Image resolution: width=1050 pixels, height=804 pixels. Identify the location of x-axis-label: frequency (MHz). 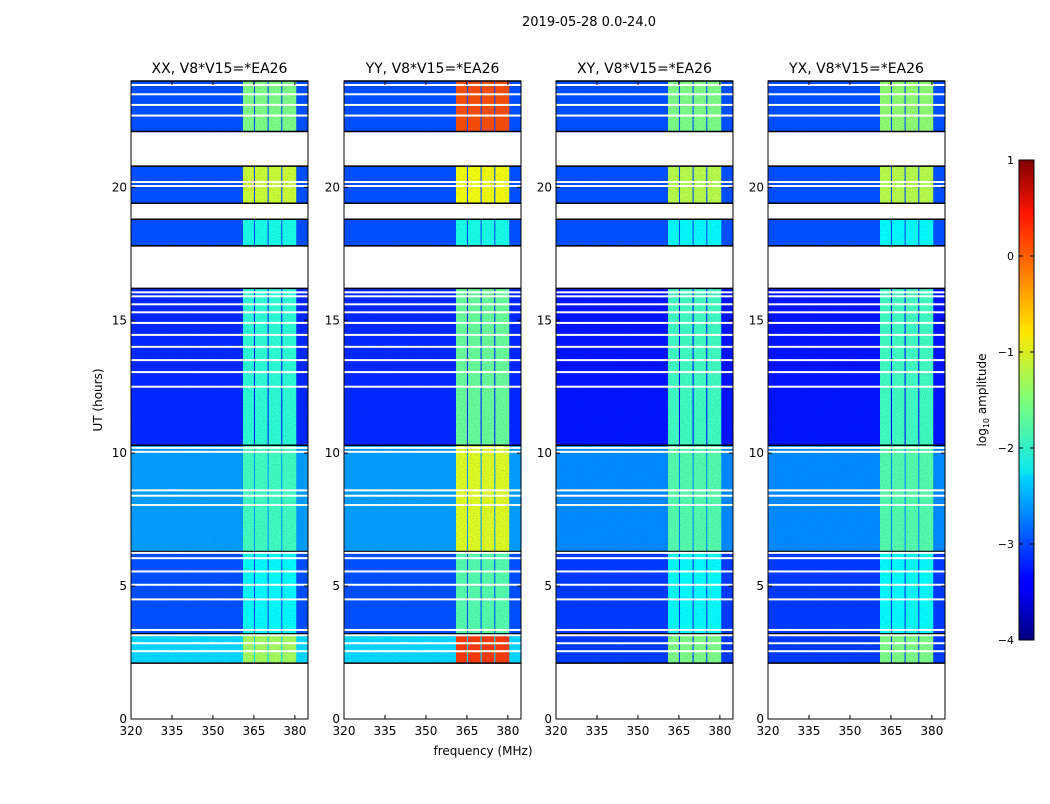
(482, 751).